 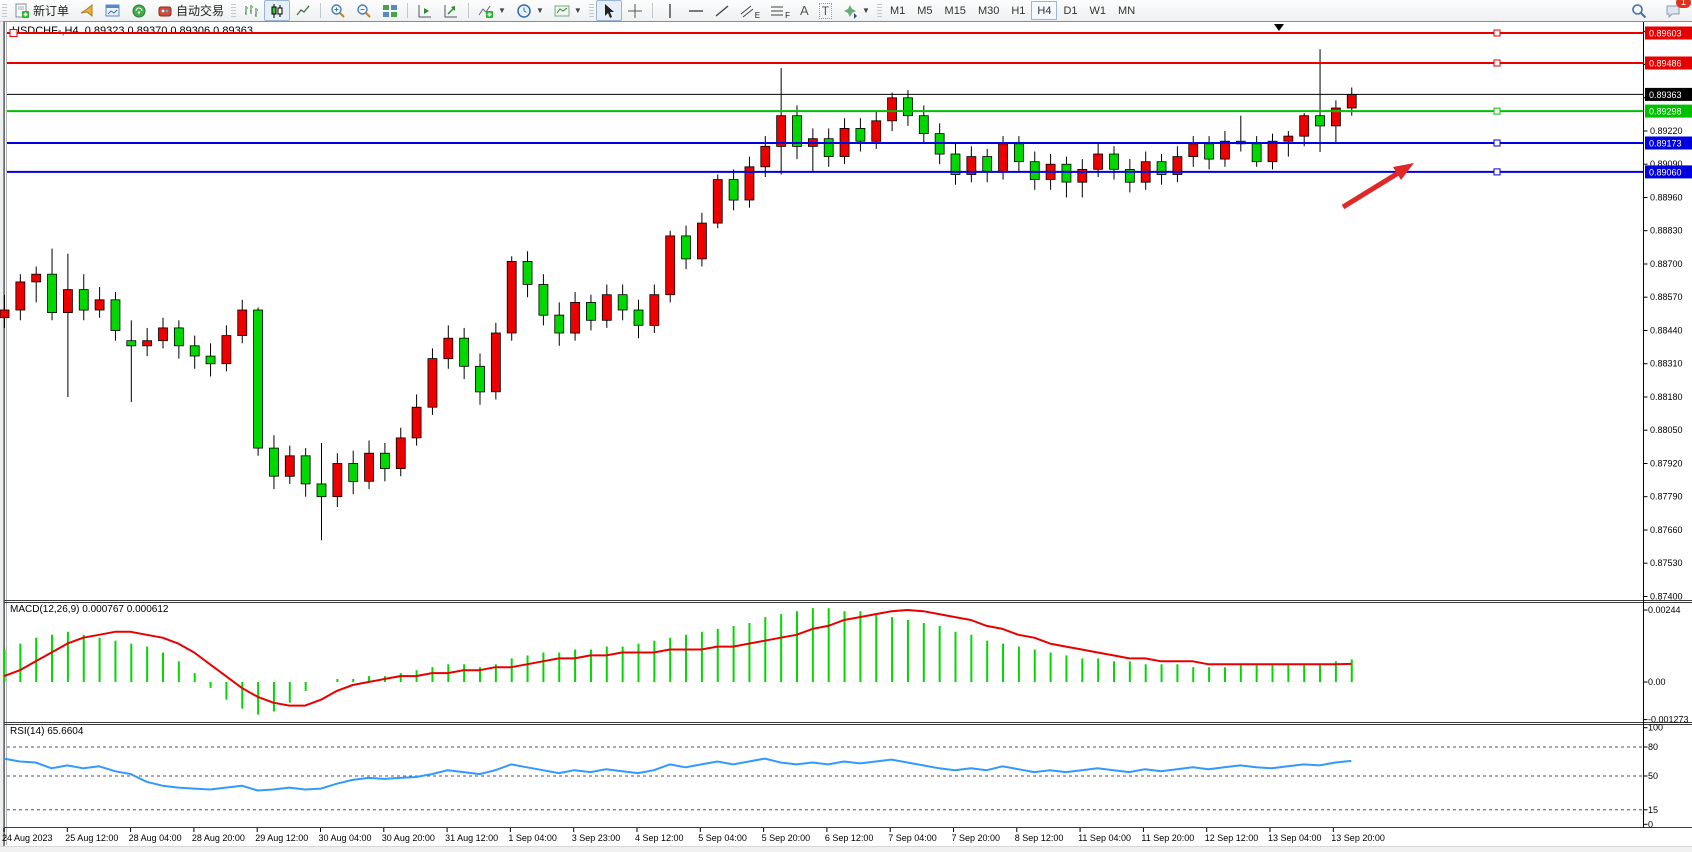 What do you see at coordinates (47, 731) in the screenshot?
I see `rsi-indicator-label: RSI(14) 65.6604` at bounding box center [47, 731].